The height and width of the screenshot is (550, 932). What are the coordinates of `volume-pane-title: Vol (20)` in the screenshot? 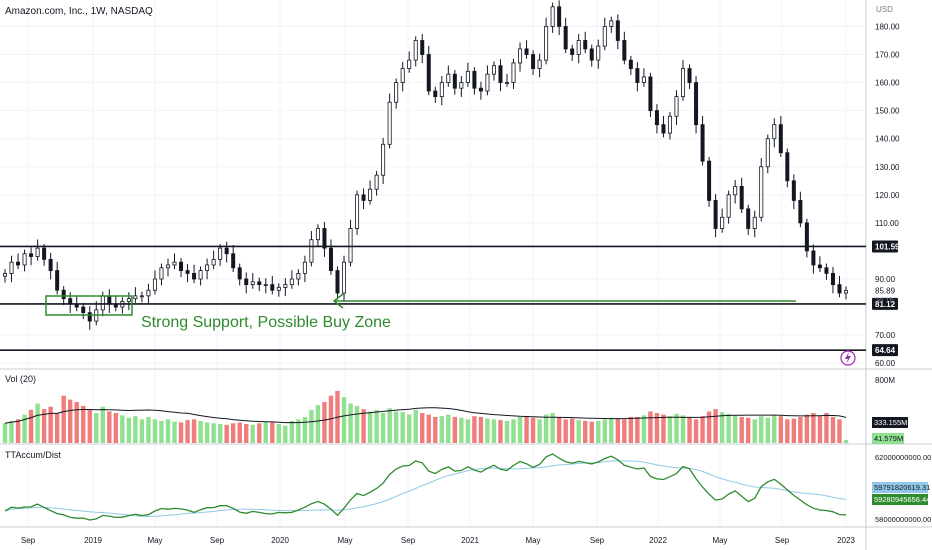 It's located at (20, 379).